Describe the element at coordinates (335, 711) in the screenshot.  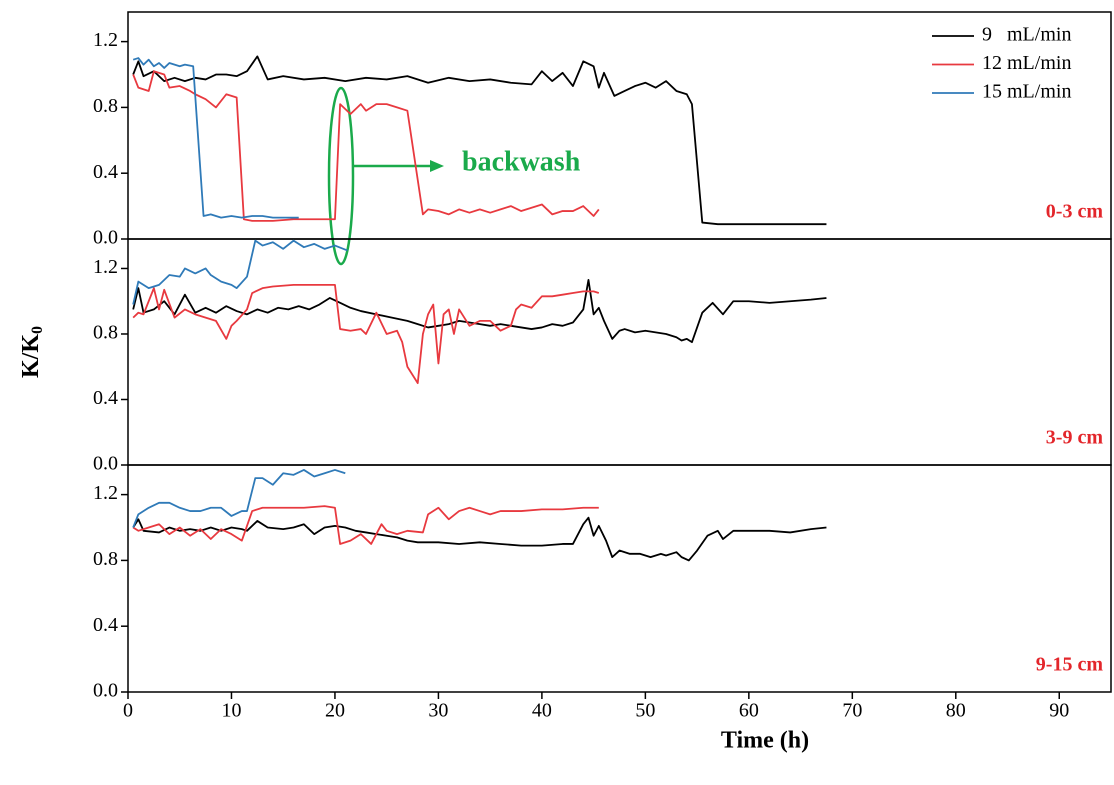
I see `x-tick-label: 20` at that location.